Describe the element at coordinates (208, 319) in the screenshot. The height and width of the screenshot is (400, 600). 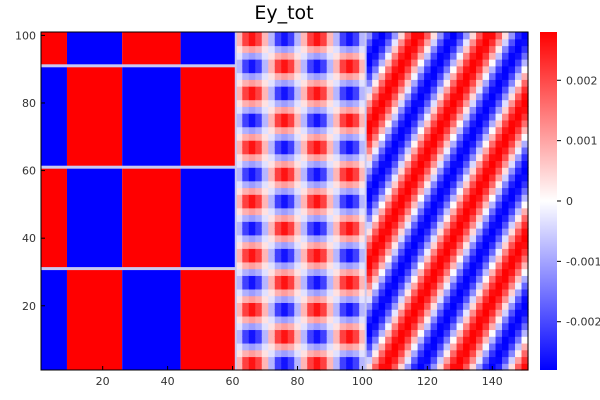
I see `heatmap-block` at that location.